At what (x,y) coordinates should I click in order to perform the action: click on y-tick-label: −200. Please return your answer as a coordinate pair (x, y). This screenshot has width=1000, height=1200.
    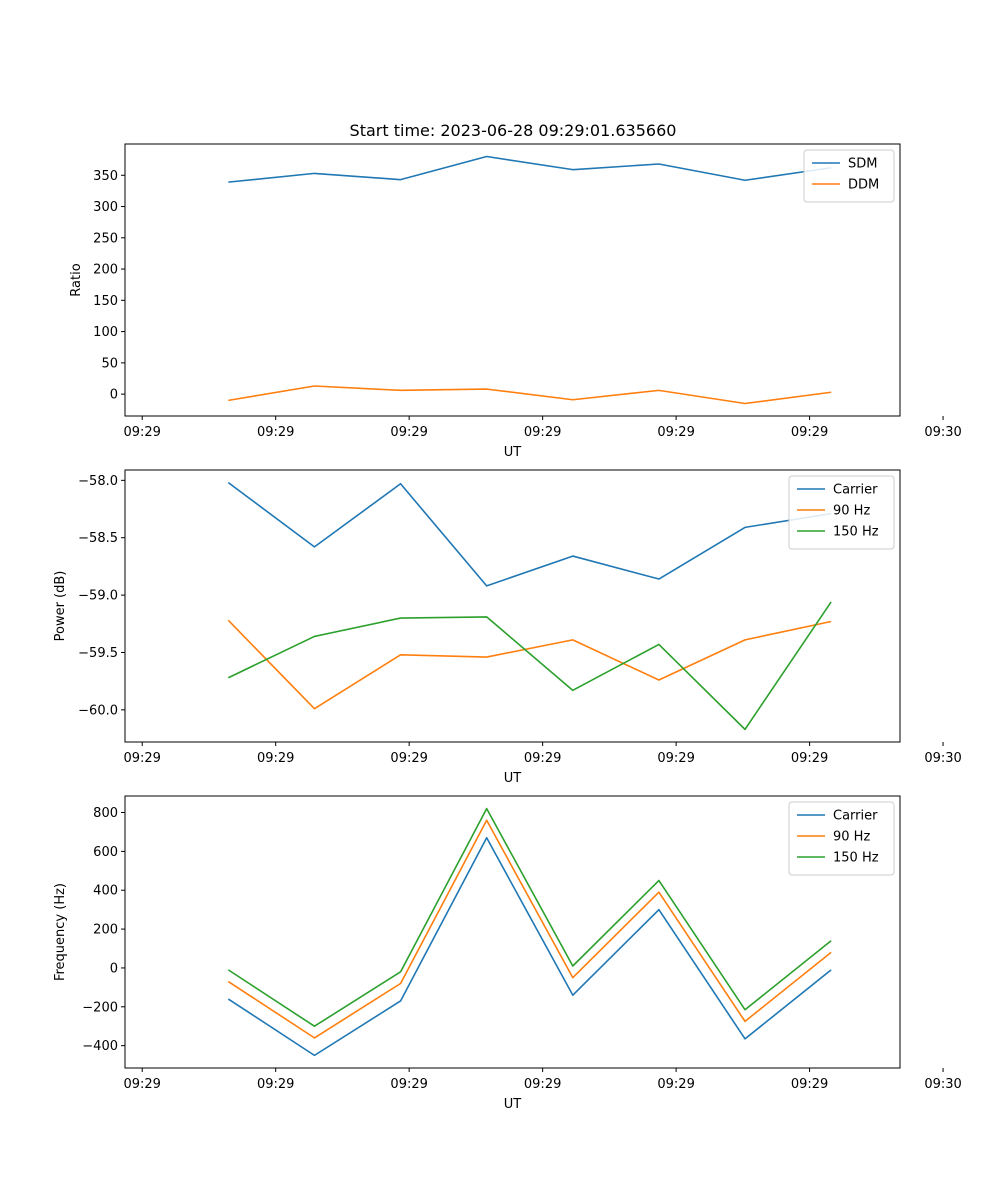
    Looking at the image, I should click on (100, 1007).